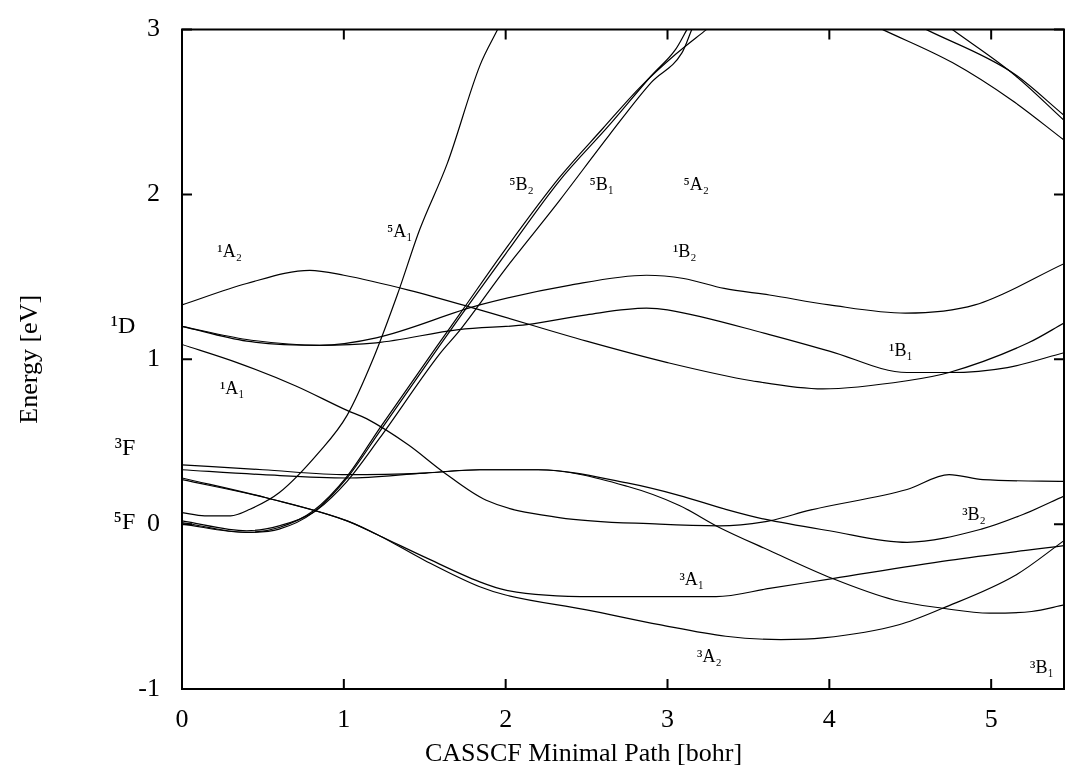 The width and height of the screenshot is (1065, 769). Describe the element at coordinates (692, 578) in the screenshot. I see `annotation: ³A₁` at that location.